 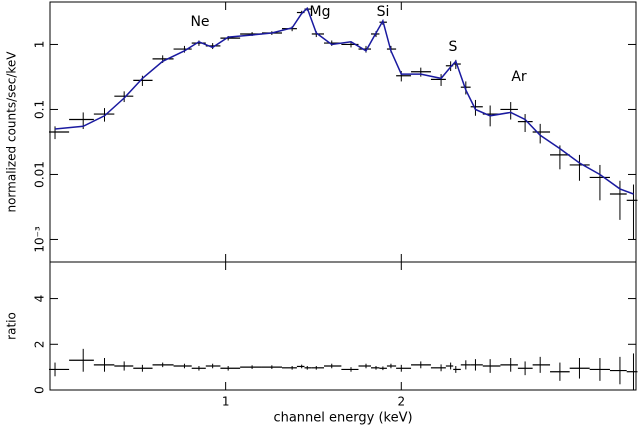 I want to click on x-axis-label: channel energy (keV), so click(x=342, y=418).